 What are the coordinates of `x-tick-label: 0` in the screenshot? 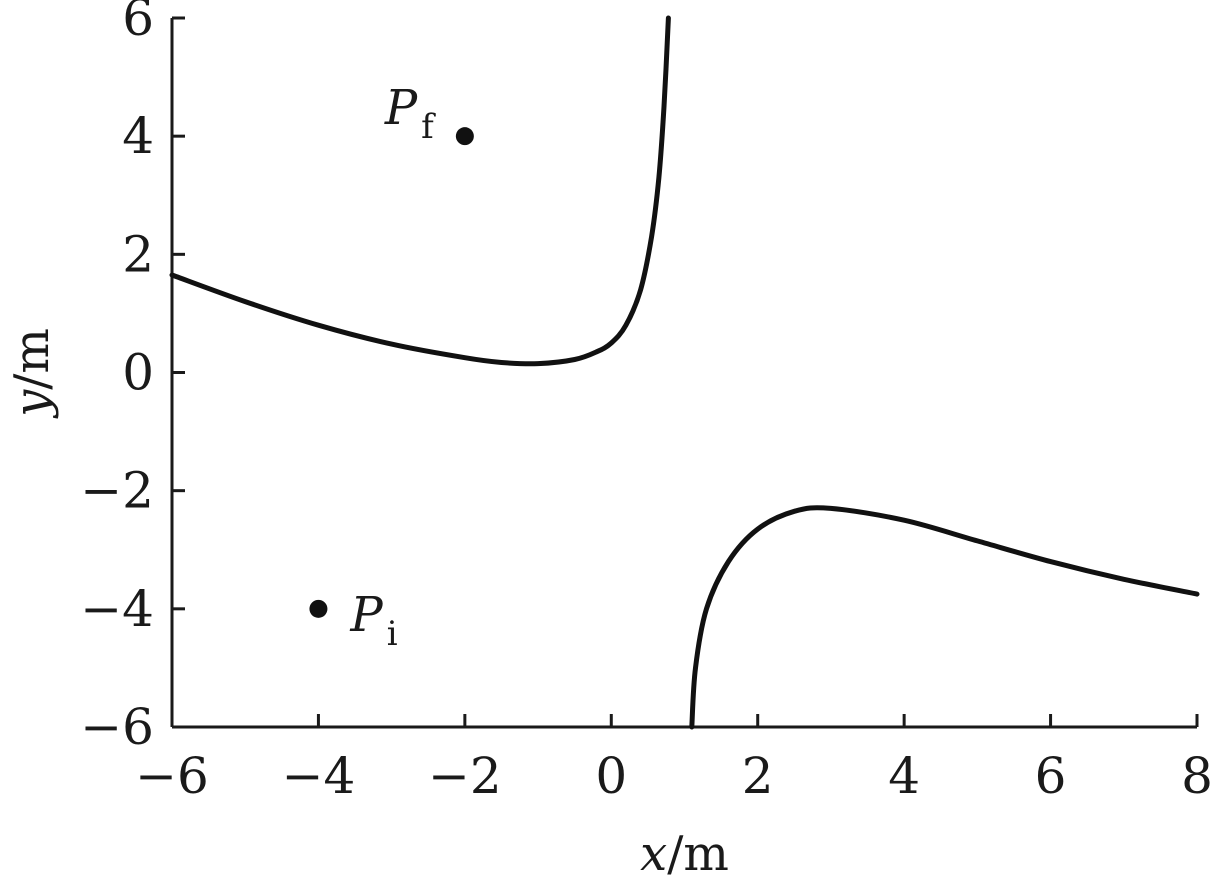 It's located at (611, 776).